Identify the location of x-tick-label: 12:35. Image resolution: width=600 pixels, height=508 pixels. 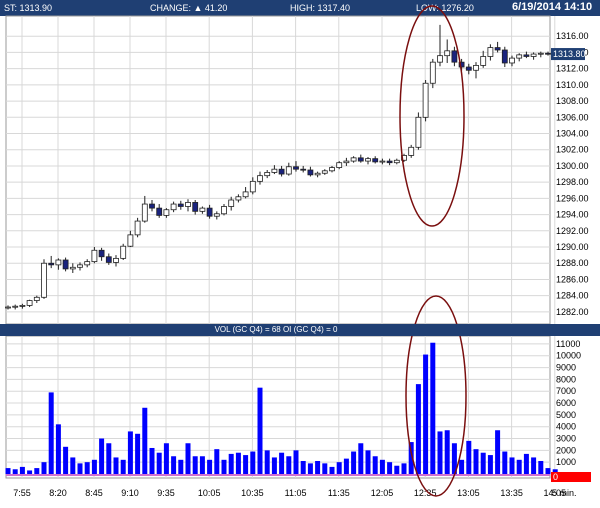
(425, 493).